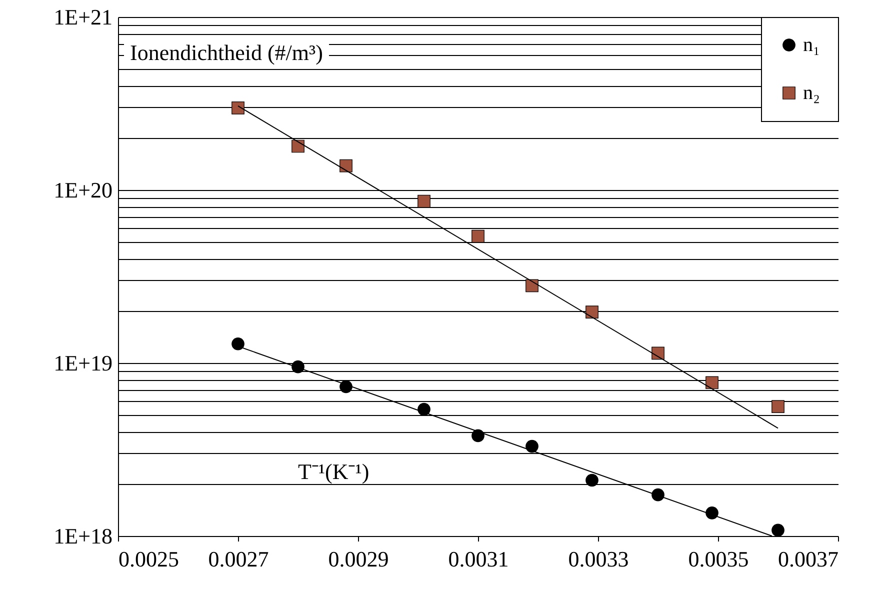  Describe the element at coordinates (83, 363) in the screenshot. I see `y-tick-label: 1E+19` at that location.